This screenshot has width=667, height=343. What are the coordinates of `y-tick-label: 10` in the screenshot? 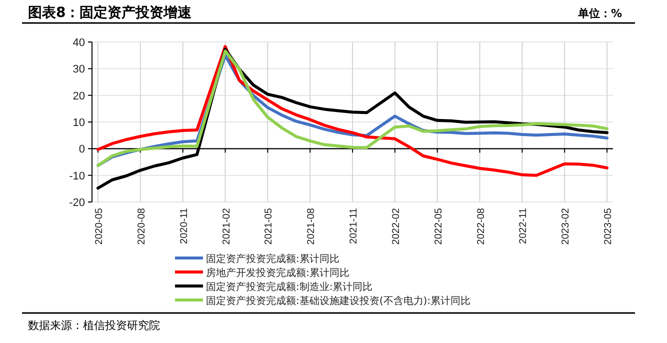 It's located at (78, 123).